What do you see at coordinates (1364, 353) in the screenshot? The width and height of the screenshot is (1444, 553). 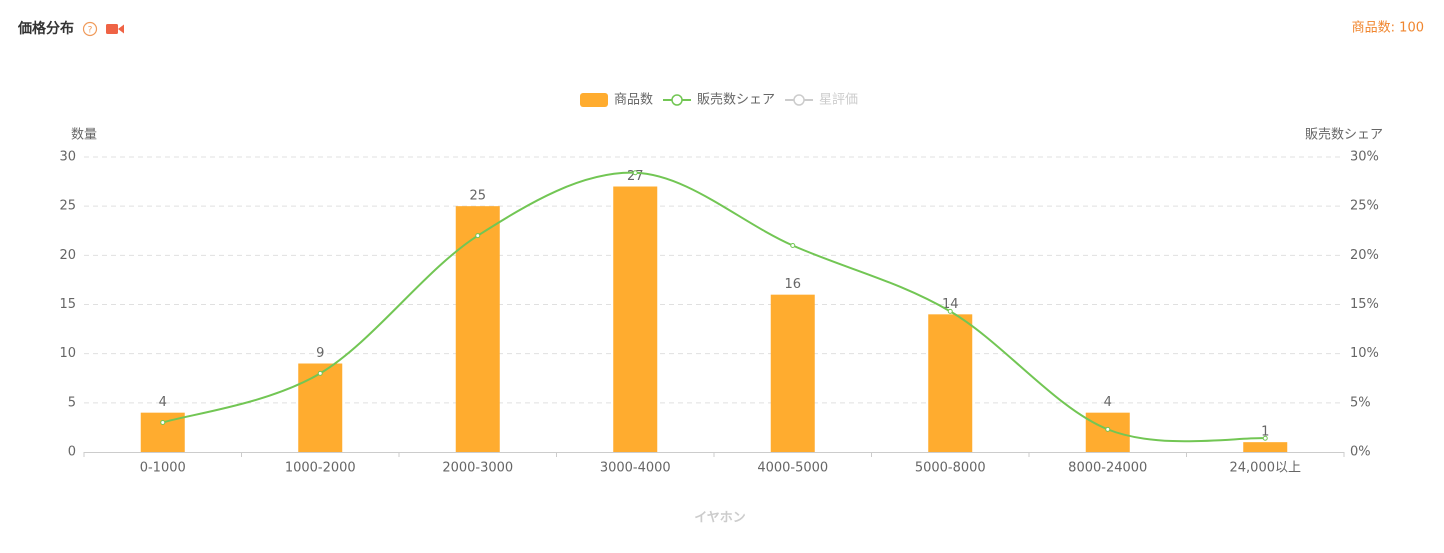 I see `y2-tick-label: 10%` at bounding box center [1364, 353].